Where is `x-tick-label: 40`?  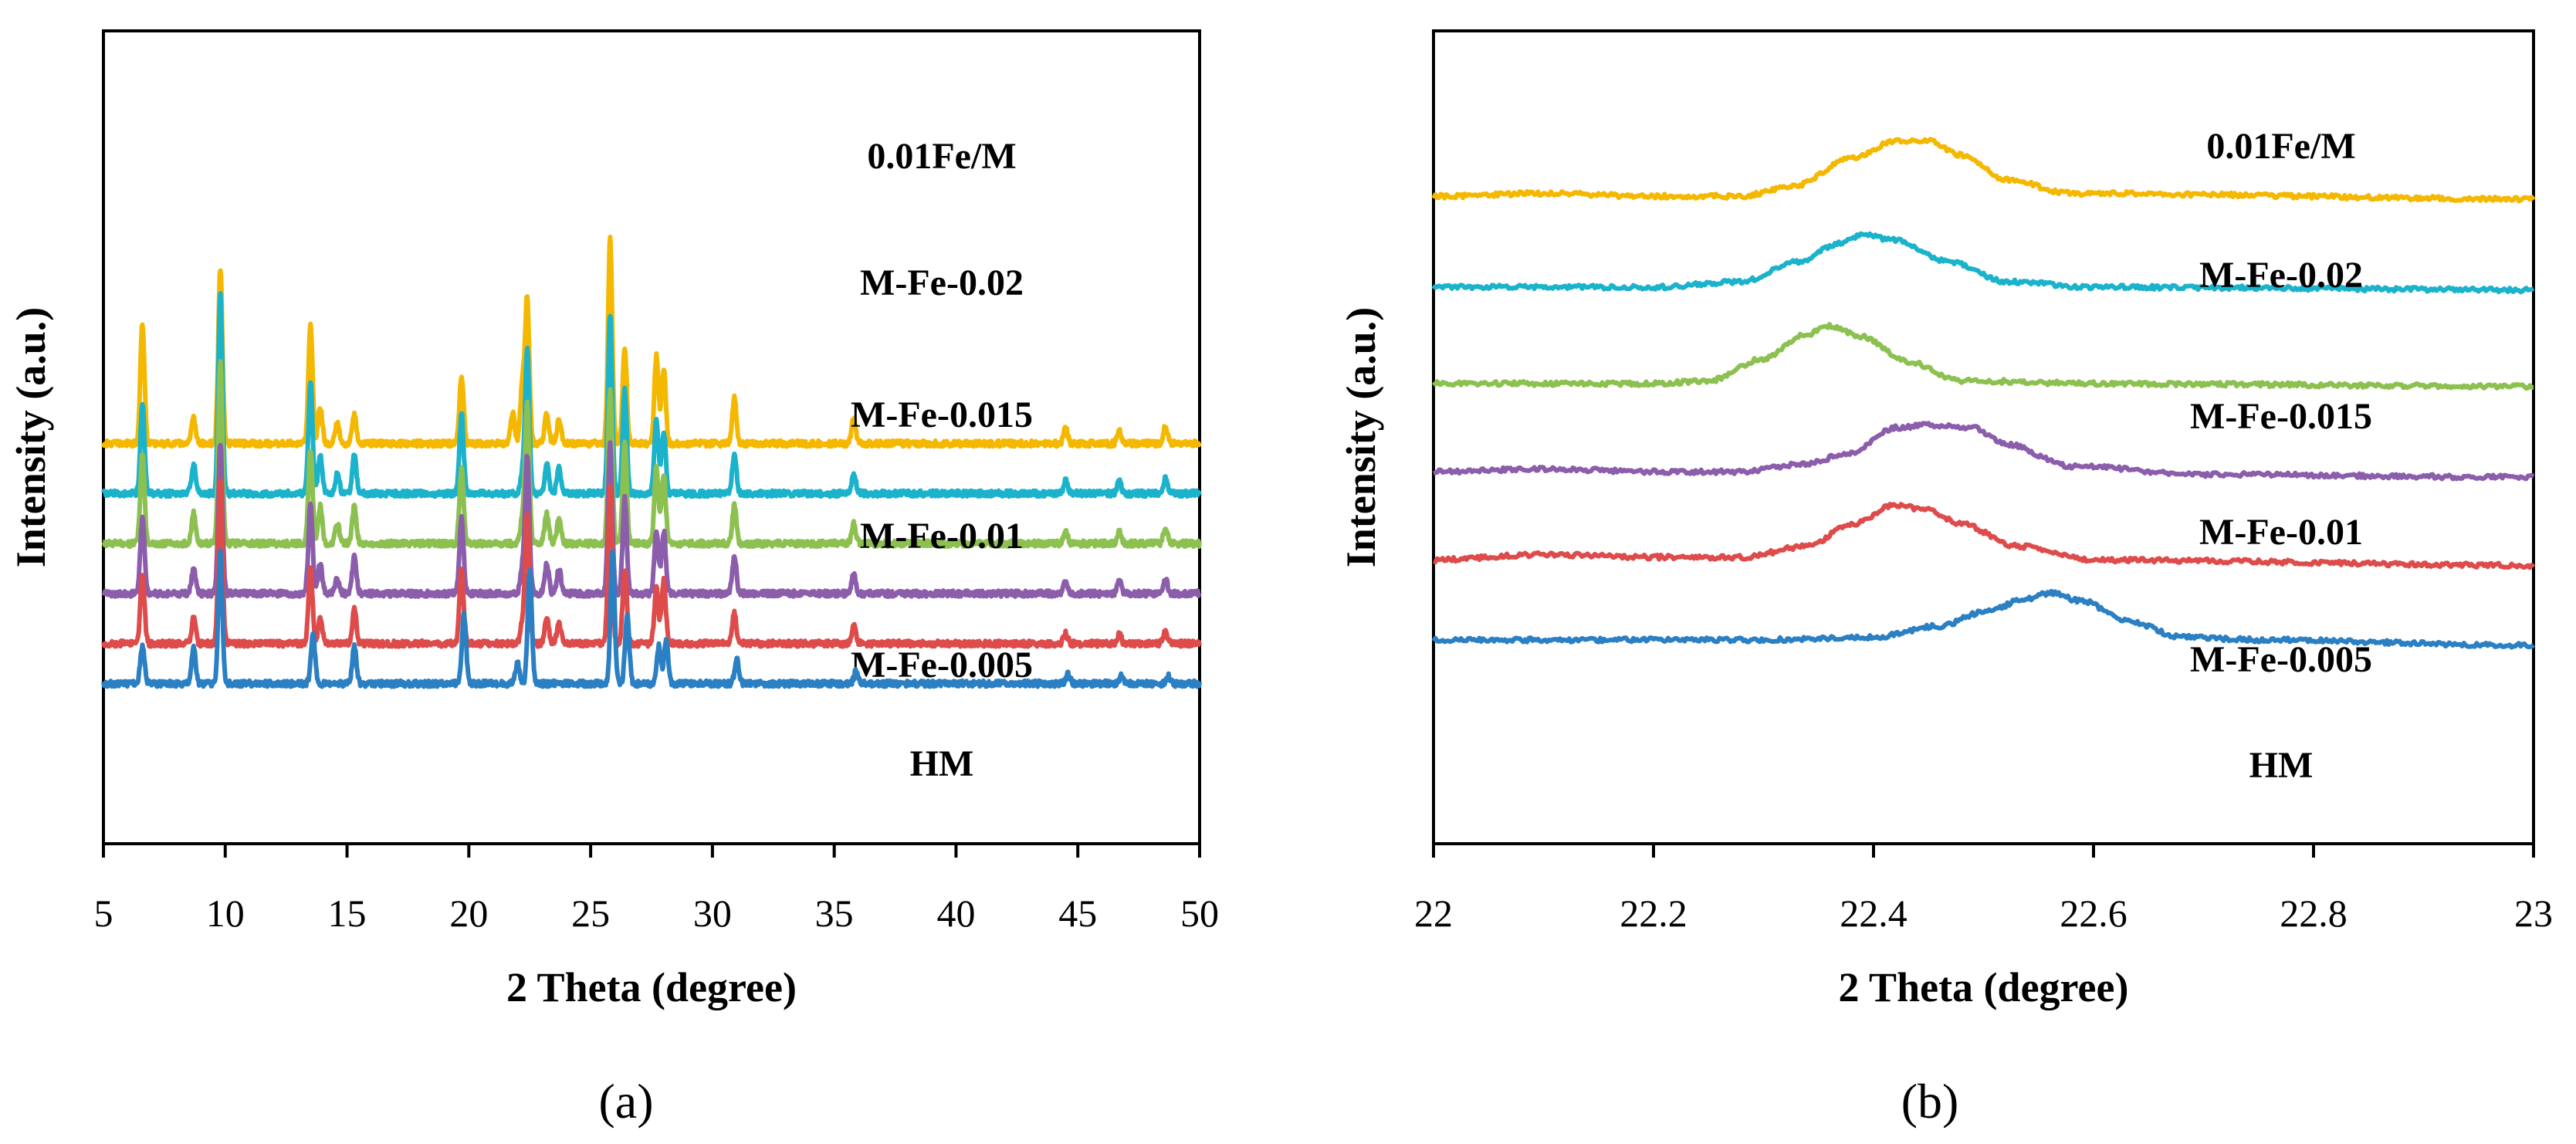 x-tick-label: 40 is located at coordinates (955, 913).